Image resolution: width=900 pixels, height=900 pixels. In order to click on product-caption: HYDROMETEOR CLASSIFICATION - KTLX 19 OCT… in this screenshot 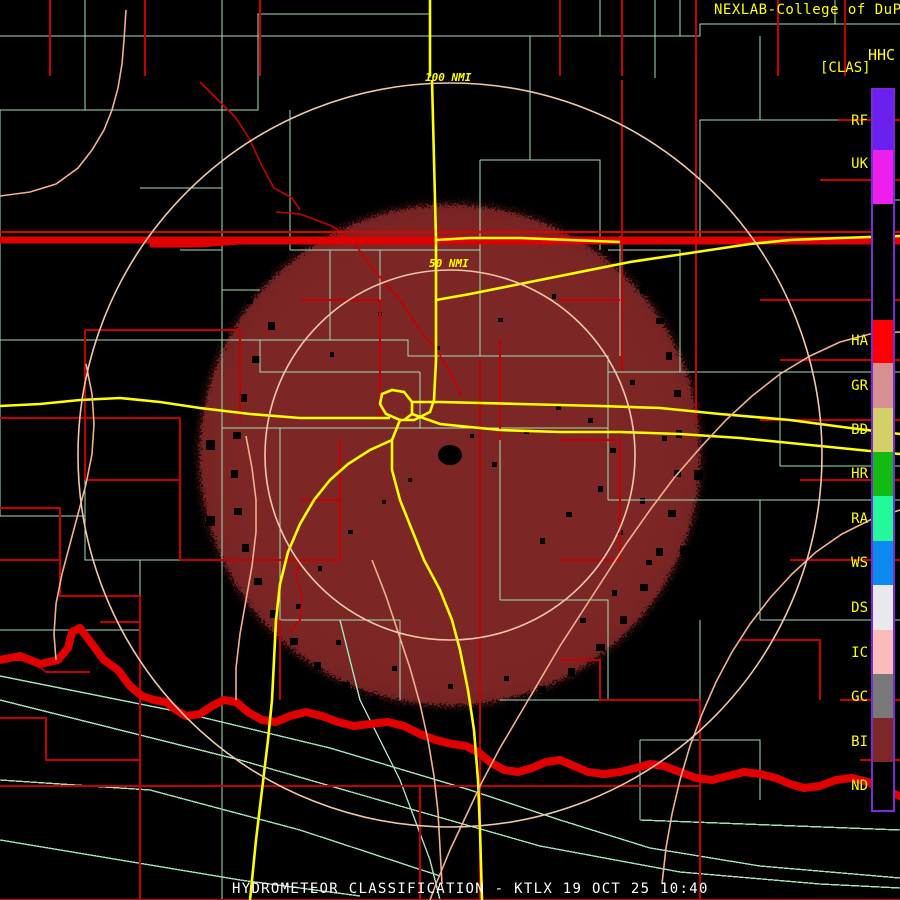, I will do `click(470, 889)`.